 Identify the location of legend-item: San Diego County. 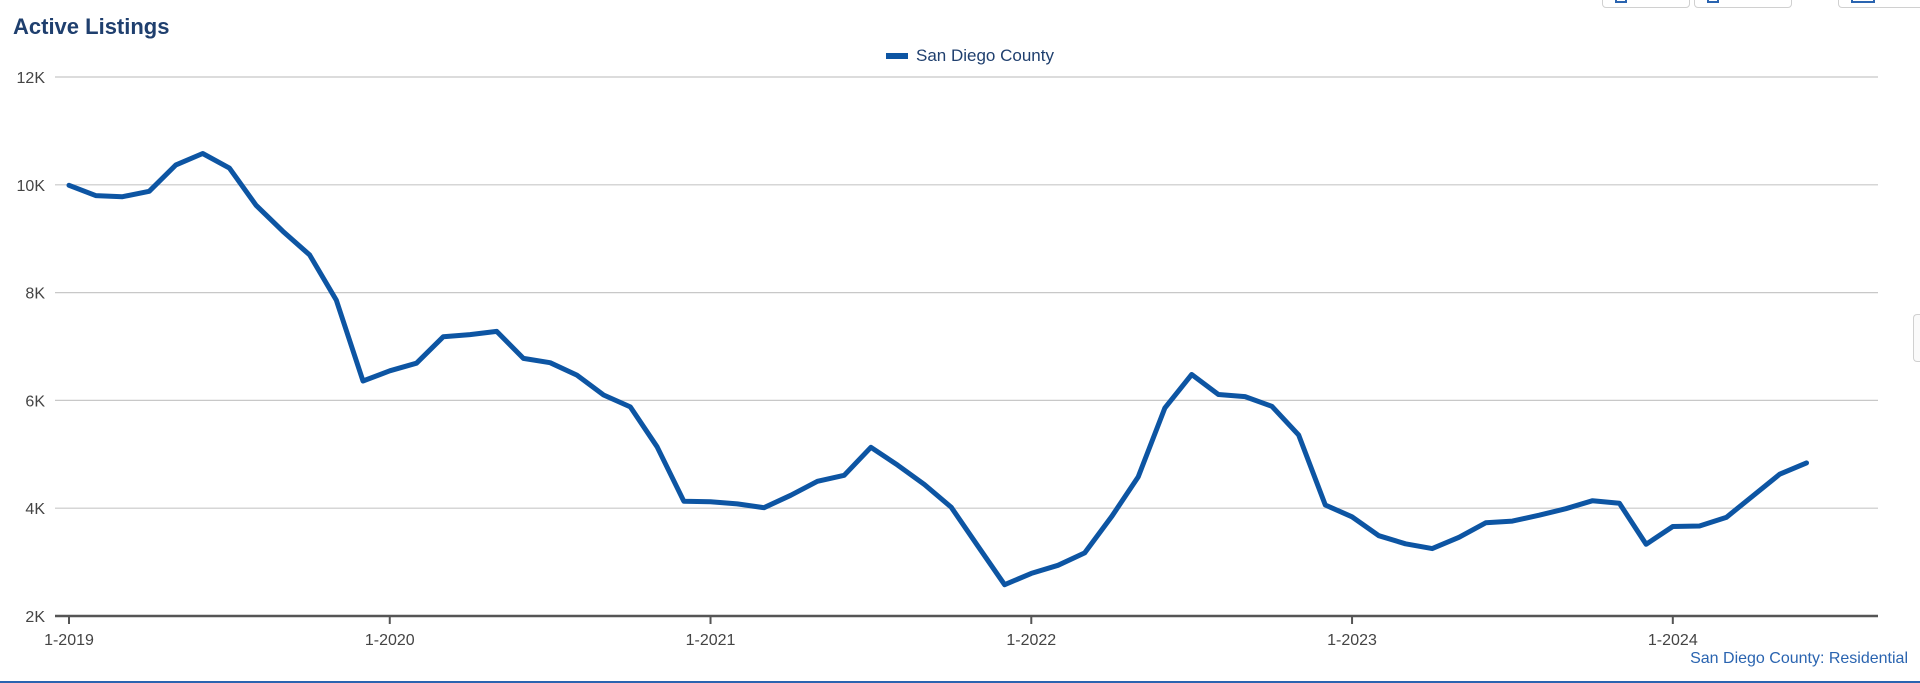
(970, 56).